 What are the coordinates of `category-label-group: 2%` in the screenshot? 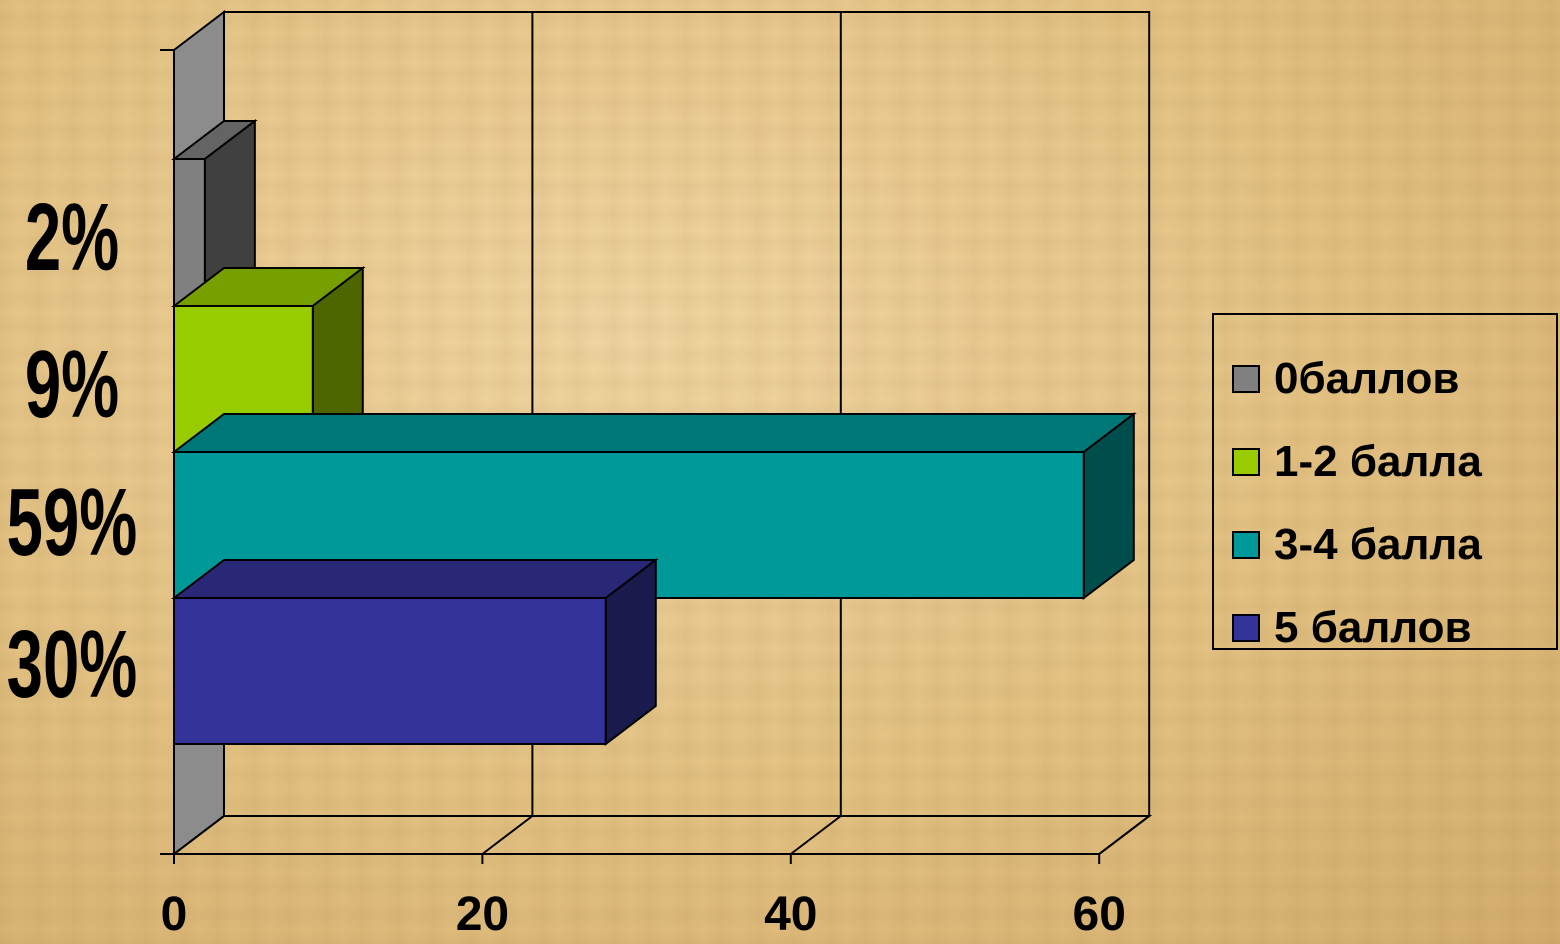 It's located at (72, 238).